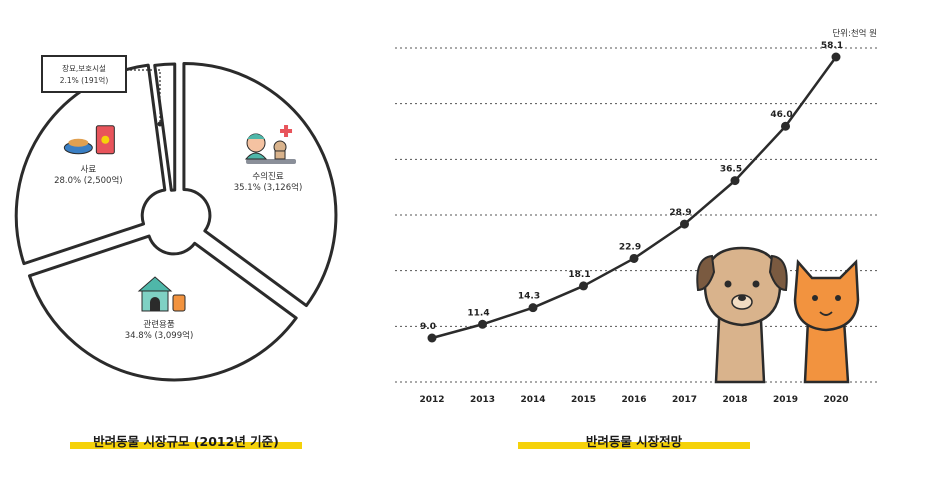 This screenshot has width=927, height=483. Describe the element at coordinates (838, 298) in the screenshot. I see `cat-eye-right` at that location.